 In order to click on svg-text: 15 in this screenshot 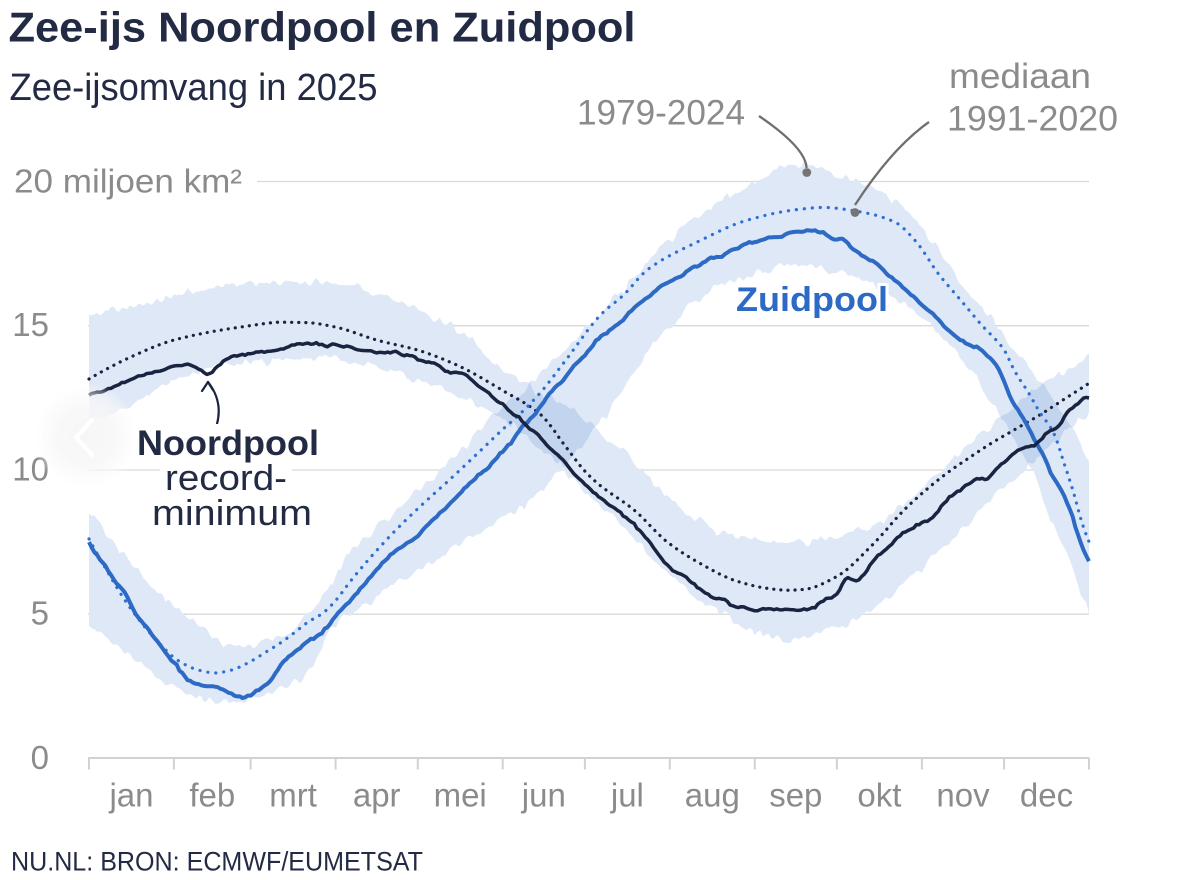, I will do `click(30, 324)`.